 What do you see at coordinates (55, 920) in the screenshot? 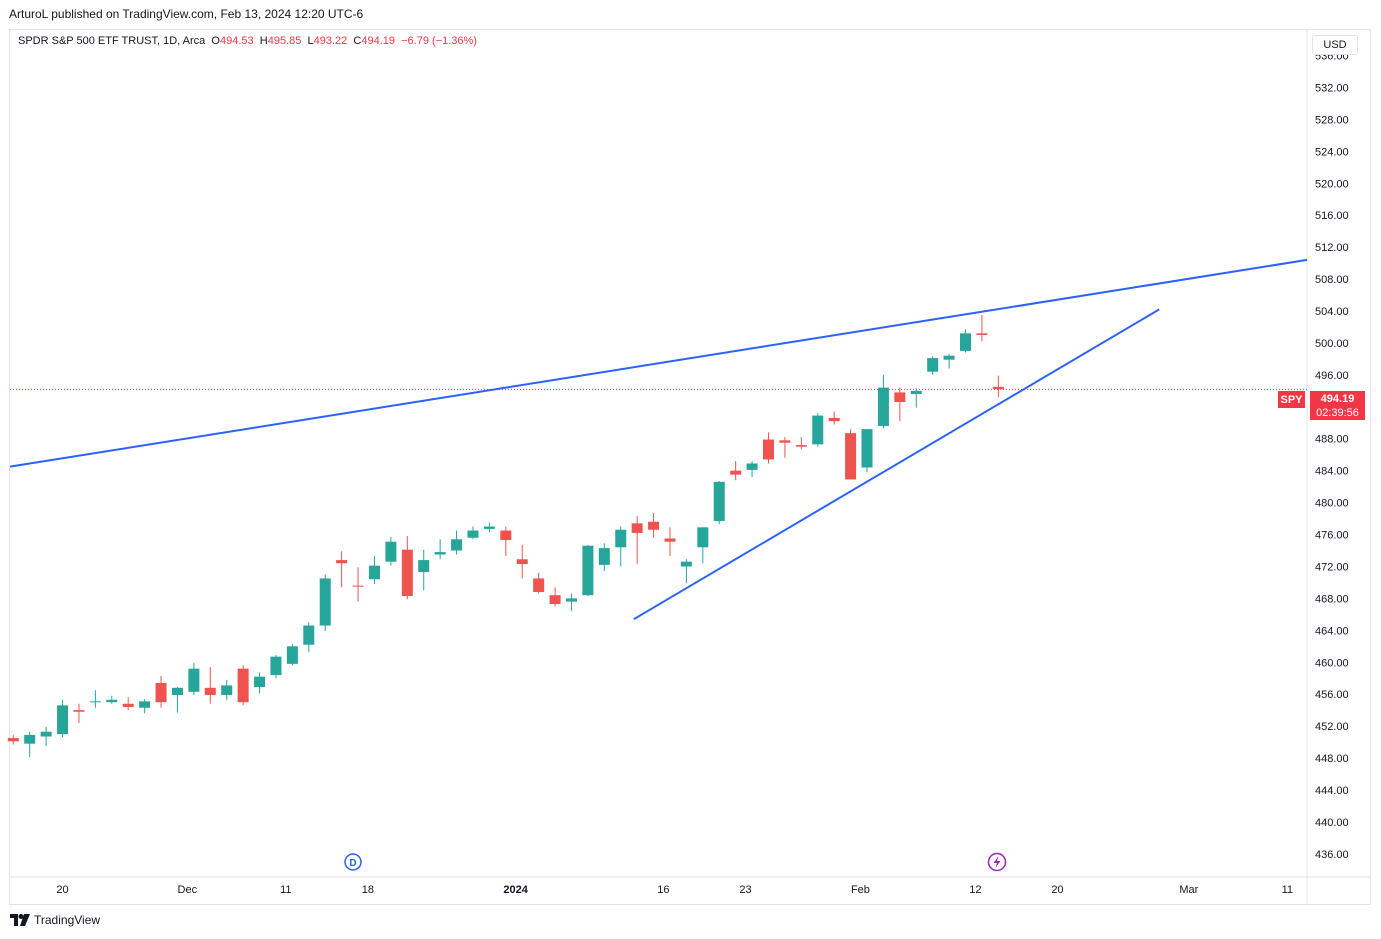
I see `tradingview-logo: TradingView` at bounding box center [55, 920].